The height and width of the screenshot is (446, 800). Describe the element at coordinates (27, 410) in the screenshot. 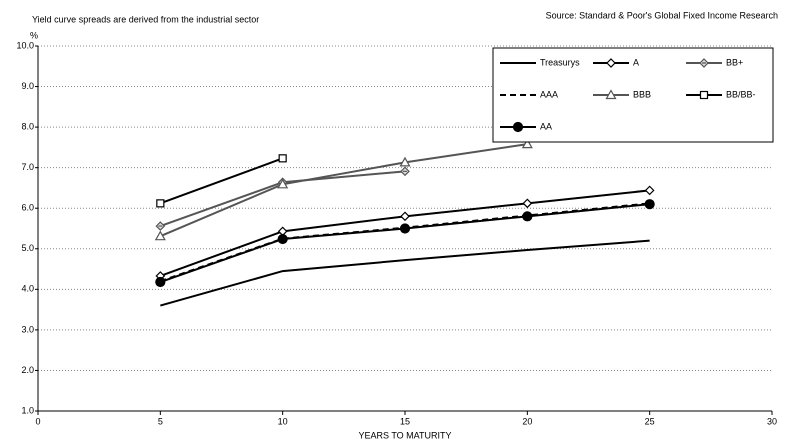

I see `y-tick-label: 1.0` at that location.